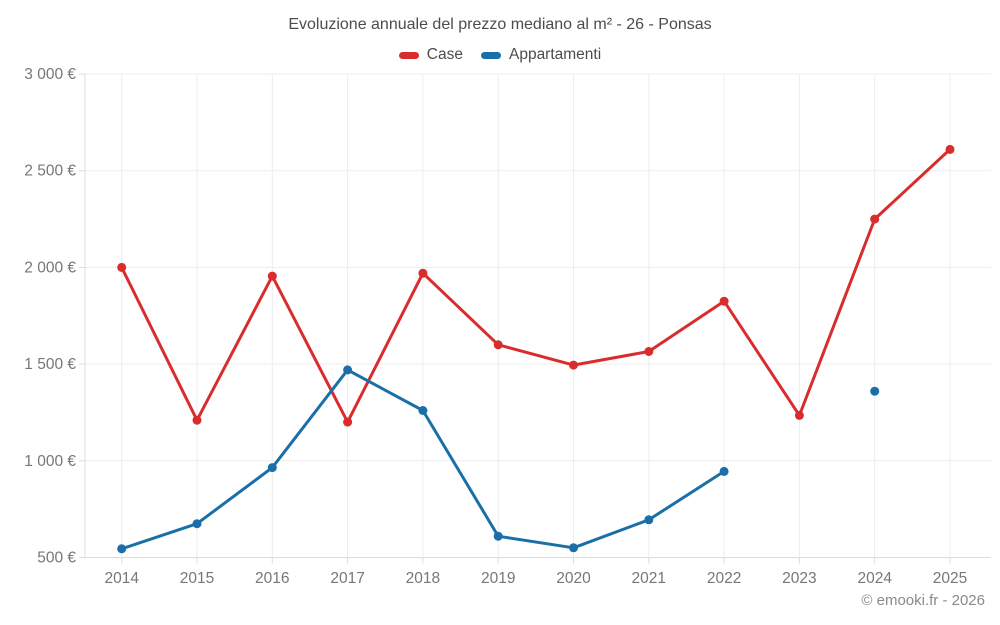  I want to click on y-tick-label: 3 000 €, so click(50, 74).